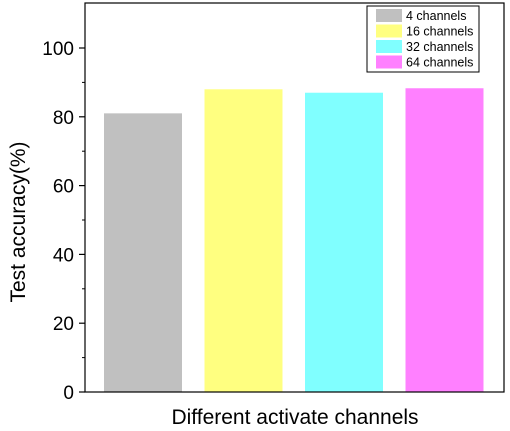  Describe the element at coordinates (294, 417) in the screenshot. I see `x-axis-title: Different activate channels` at that location.